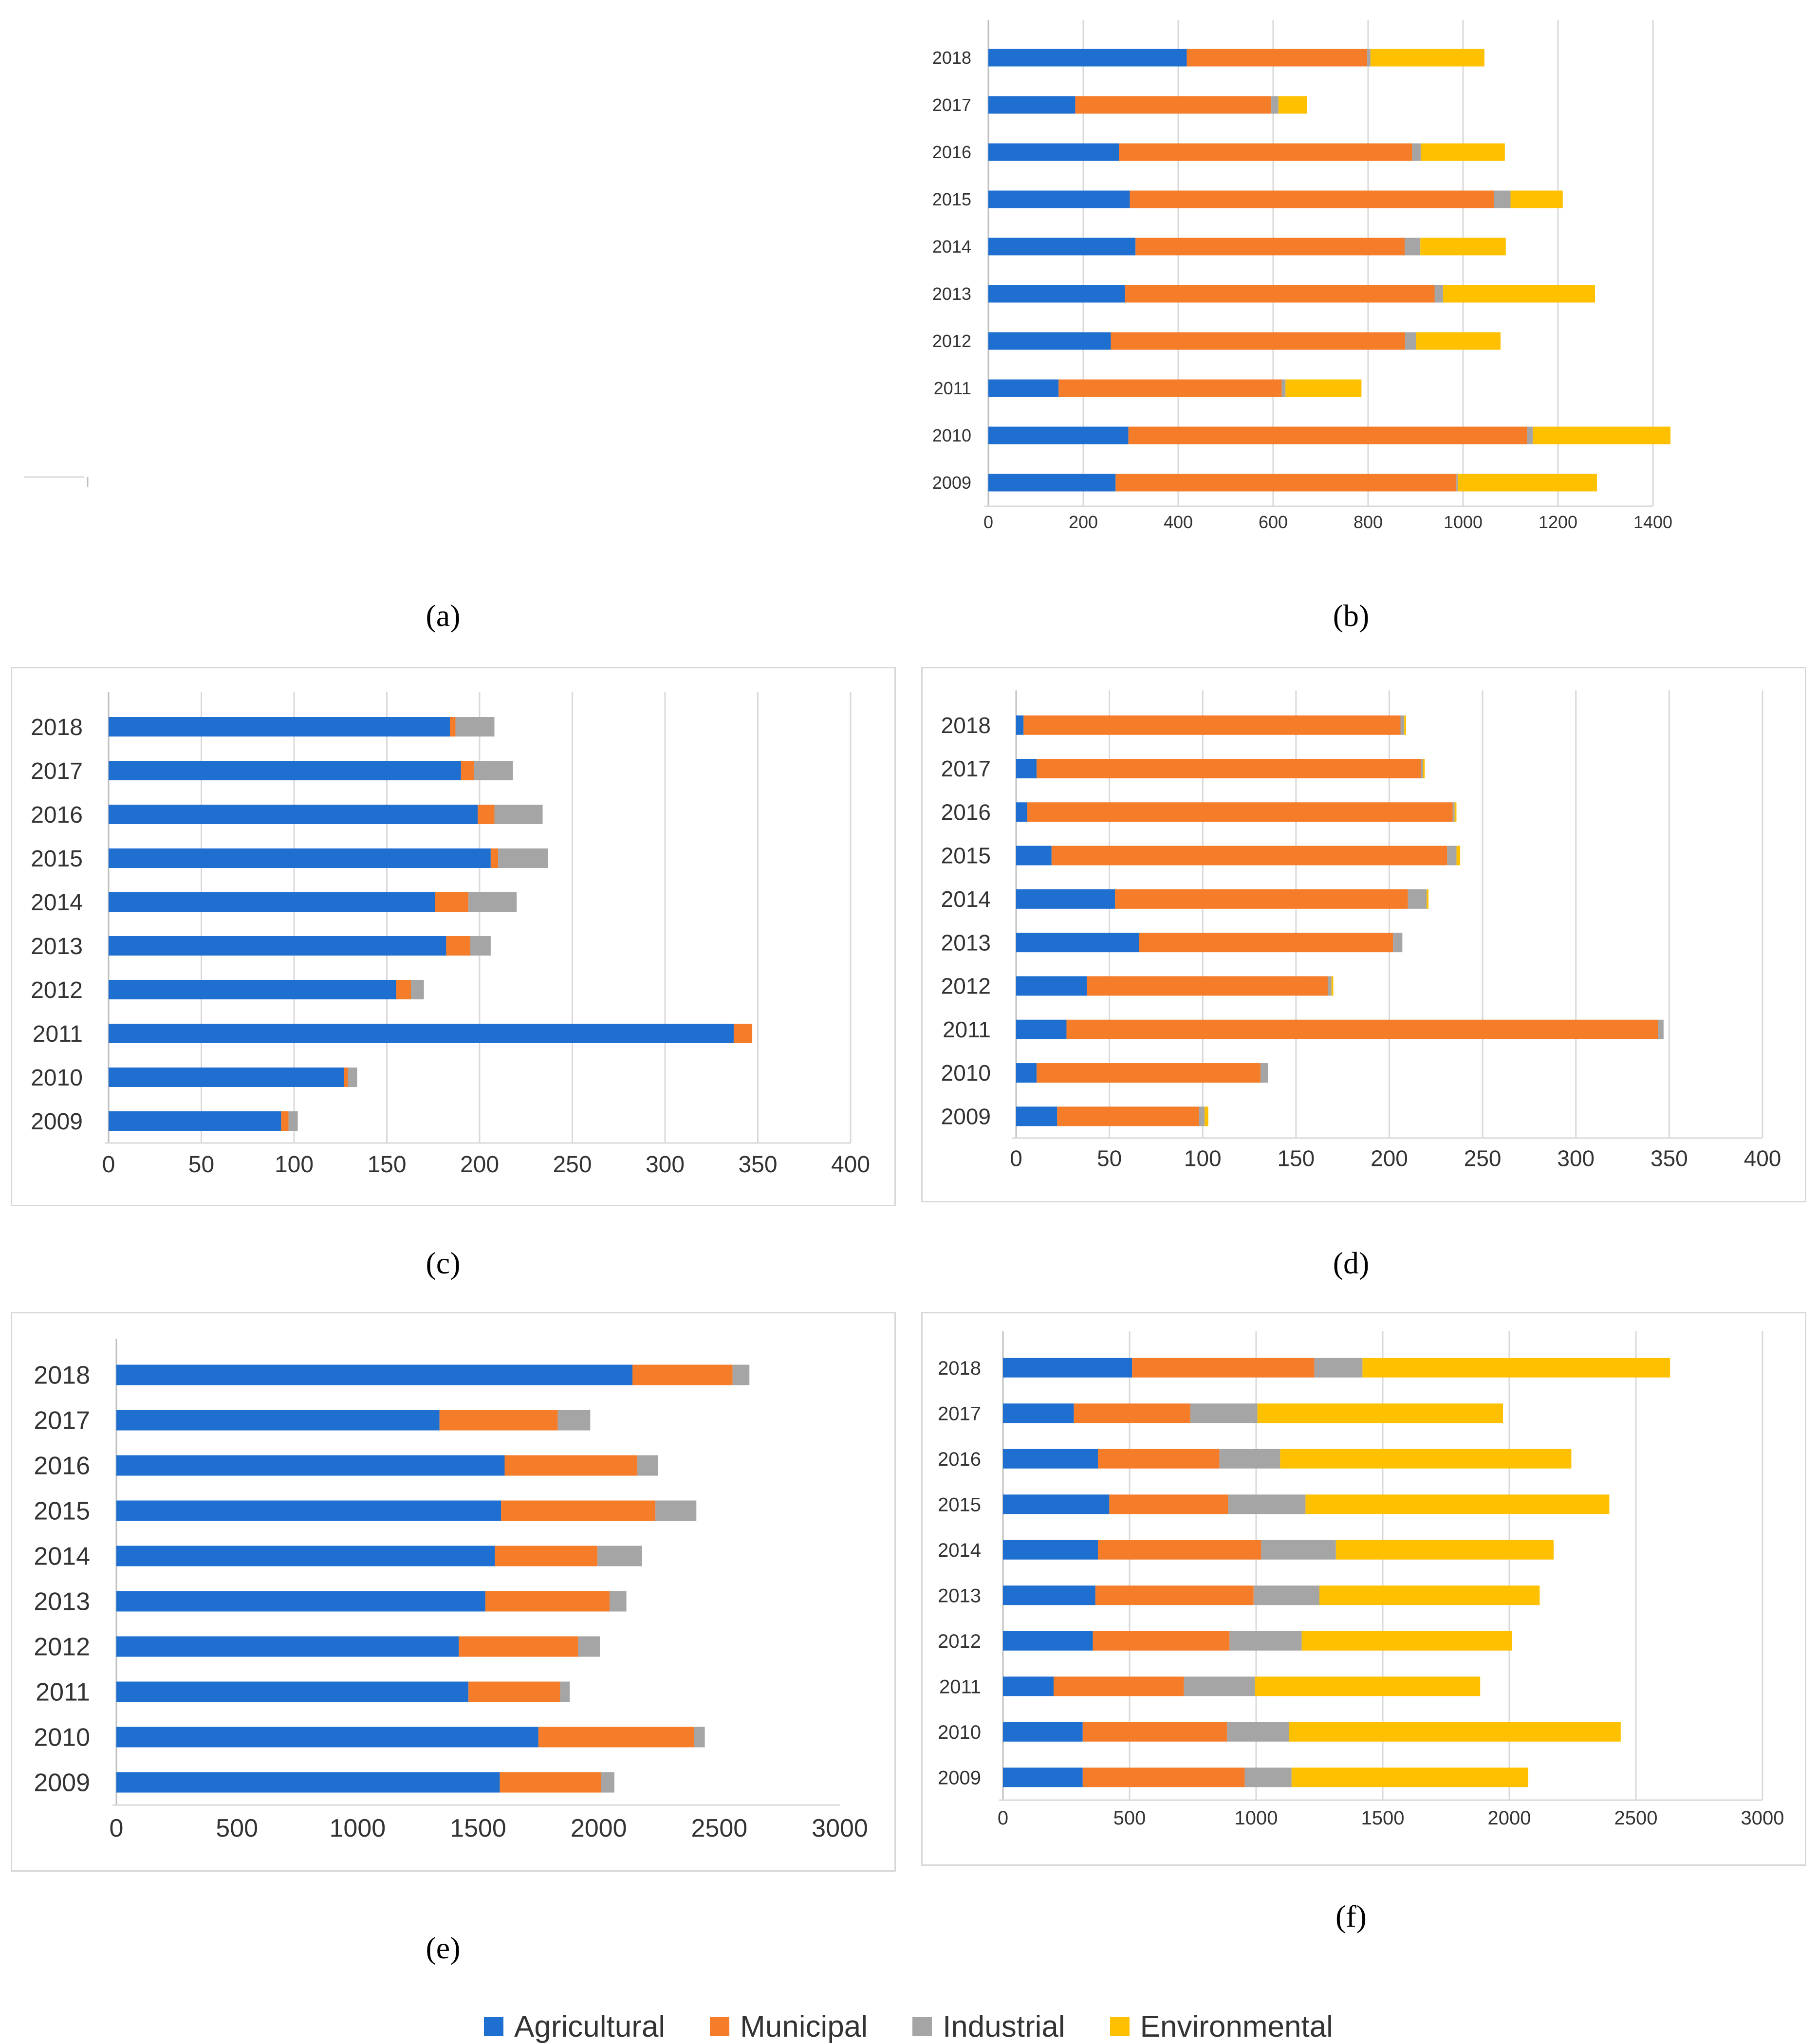 Image resolution: width=1817 pixels, height=2044 pixels. I want to click on bar-f-2013-environmental, so click(1429, 1595).